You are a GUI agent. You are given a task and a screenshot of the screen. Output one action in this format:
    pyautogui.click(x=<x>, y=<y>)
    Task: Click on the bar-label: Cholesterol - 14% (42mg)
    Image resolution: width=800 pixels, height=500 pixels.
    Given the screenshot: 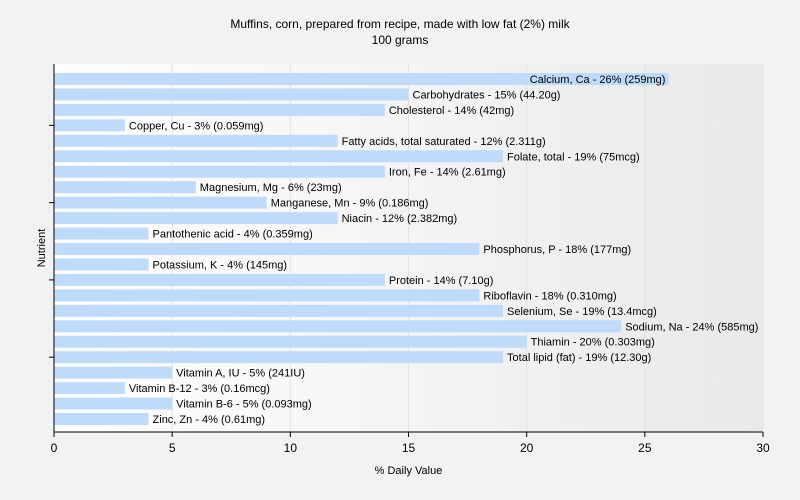 What is the action you would take?
    pyautogui.click(x=451, y=111)
    